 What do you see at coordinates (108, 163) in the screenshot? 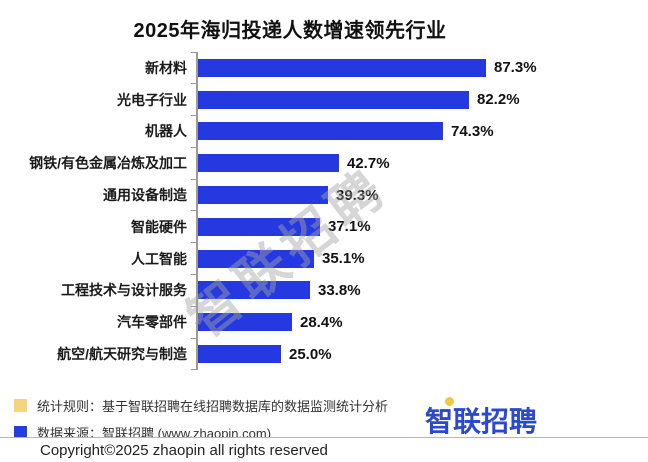
I see `category-label: 钢铁/有色金属冶炼及加工` at bounding box center [108, 163].